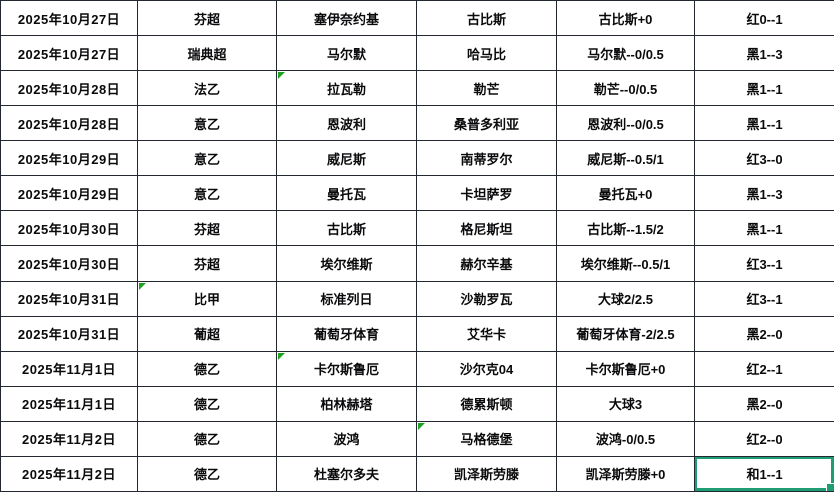  What do you see at coordinates (625, 298) in the screenshot?
I see `cell-handicap: 大球2/2.5` at bounding box center [625, 298].